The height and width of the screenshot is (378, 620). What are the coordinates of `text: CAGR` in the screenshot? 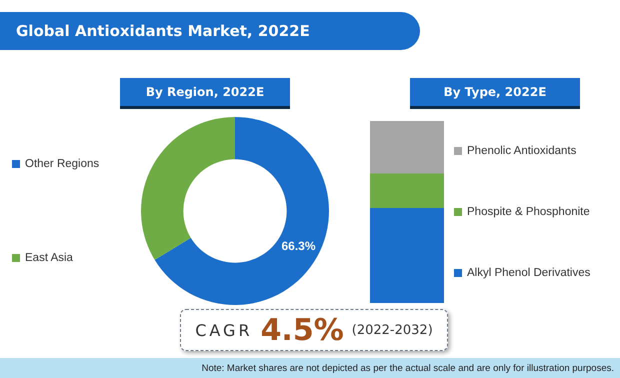 It's located at (224, 330).